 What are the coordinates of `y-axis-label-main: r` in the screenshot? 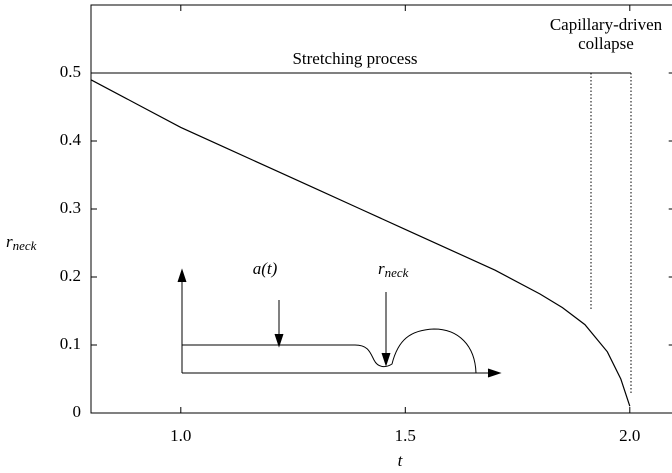 It's located at (9, 241).